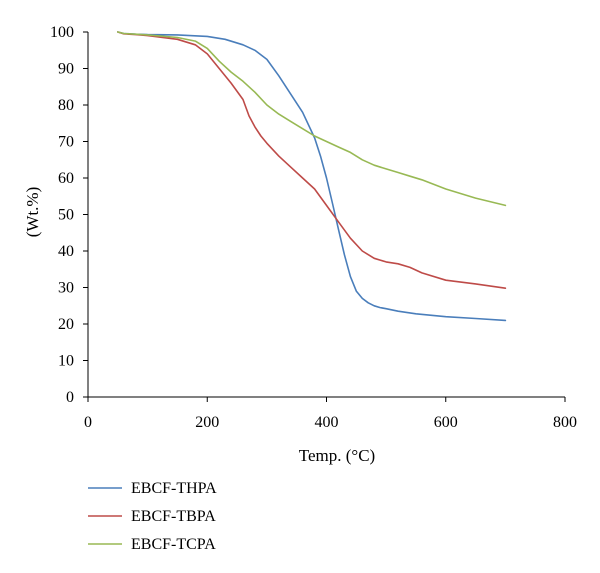 The image size is (600, 573). Describe the element at coordinates (66, 324) in the screenshot. I see `y-tick-label: 20` at that location.